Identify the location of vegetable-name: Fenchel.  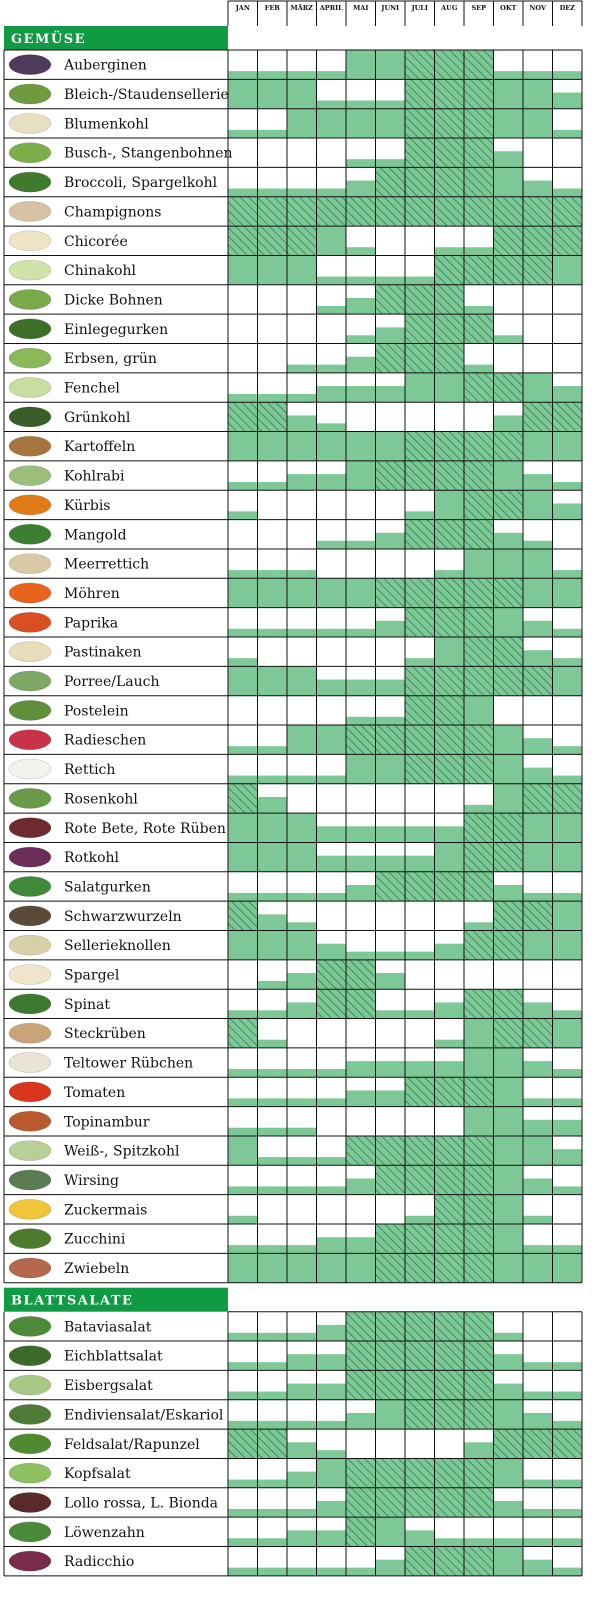
(92, 389).